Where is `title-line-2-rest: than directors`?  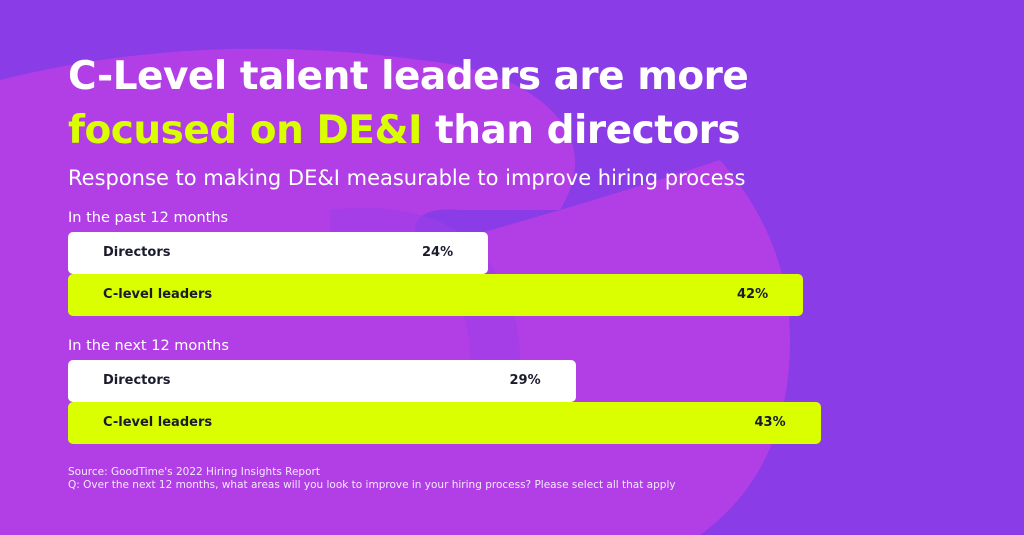
title-line-2-rest: than directors is located at coordinates (581, 130).